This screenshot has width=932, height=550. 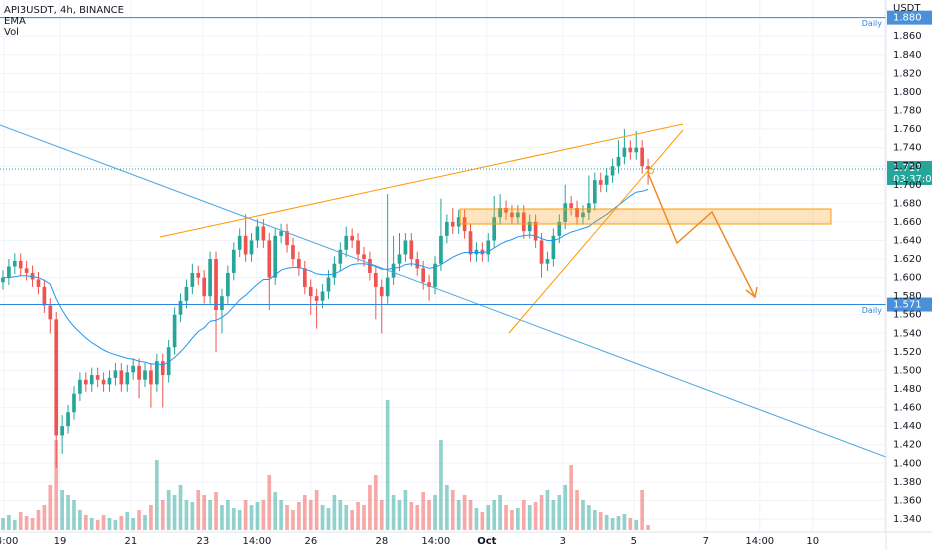 I want to click on x-tick-label: 14:00, so click(x=759, y=541).